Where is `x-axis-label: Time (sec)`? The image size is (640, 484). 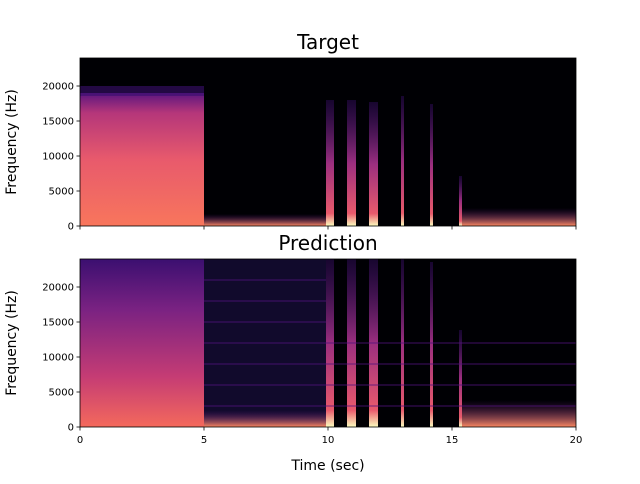
x-axis-label: Time (sec) is located at coordinates (327, 466).